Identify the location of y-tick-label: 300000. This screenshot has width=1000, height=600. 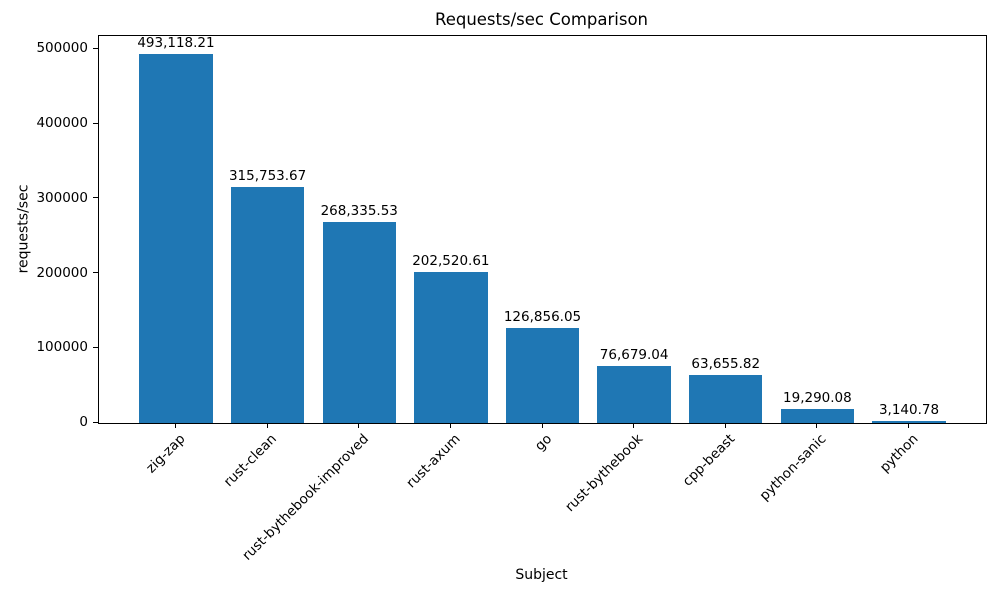
(62, 197).